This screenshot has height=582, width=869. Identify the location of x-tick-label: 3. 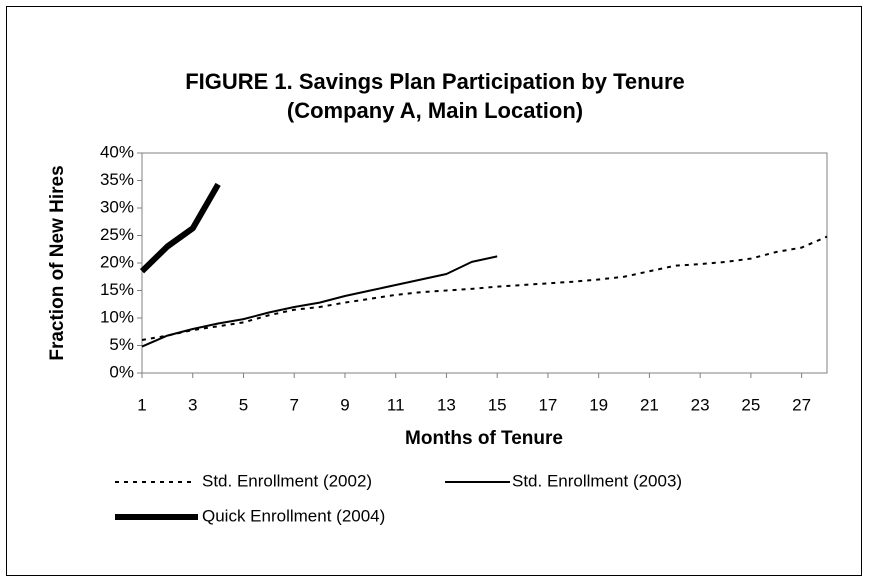
(192, 404).